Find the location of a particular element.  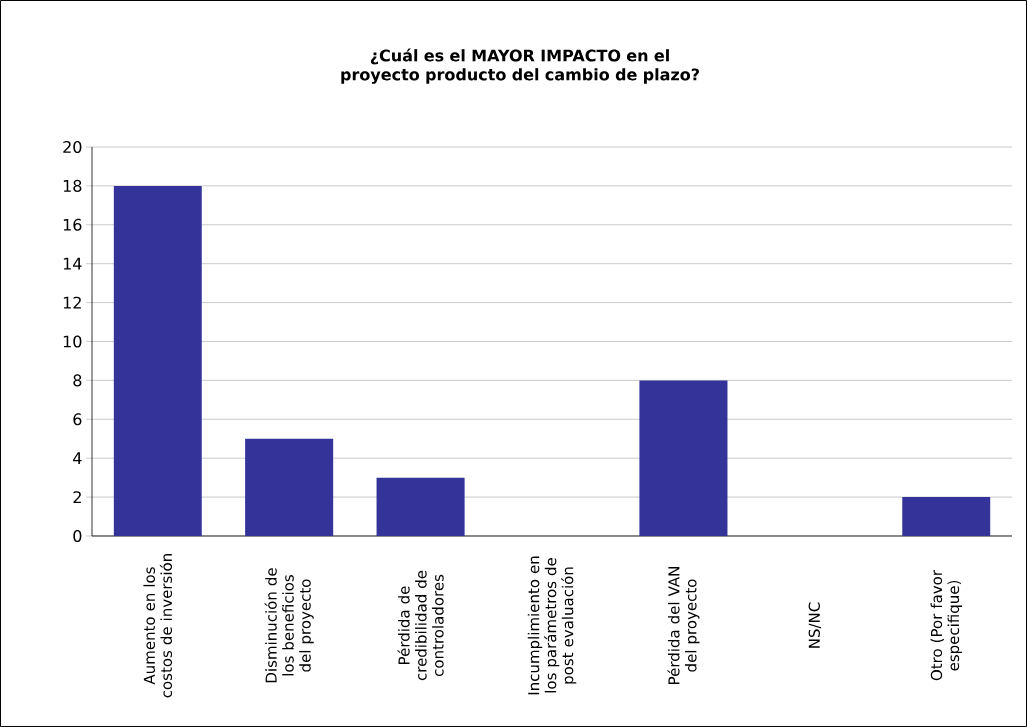

y-tick-label: 20 is located at coordinates (72, 147).